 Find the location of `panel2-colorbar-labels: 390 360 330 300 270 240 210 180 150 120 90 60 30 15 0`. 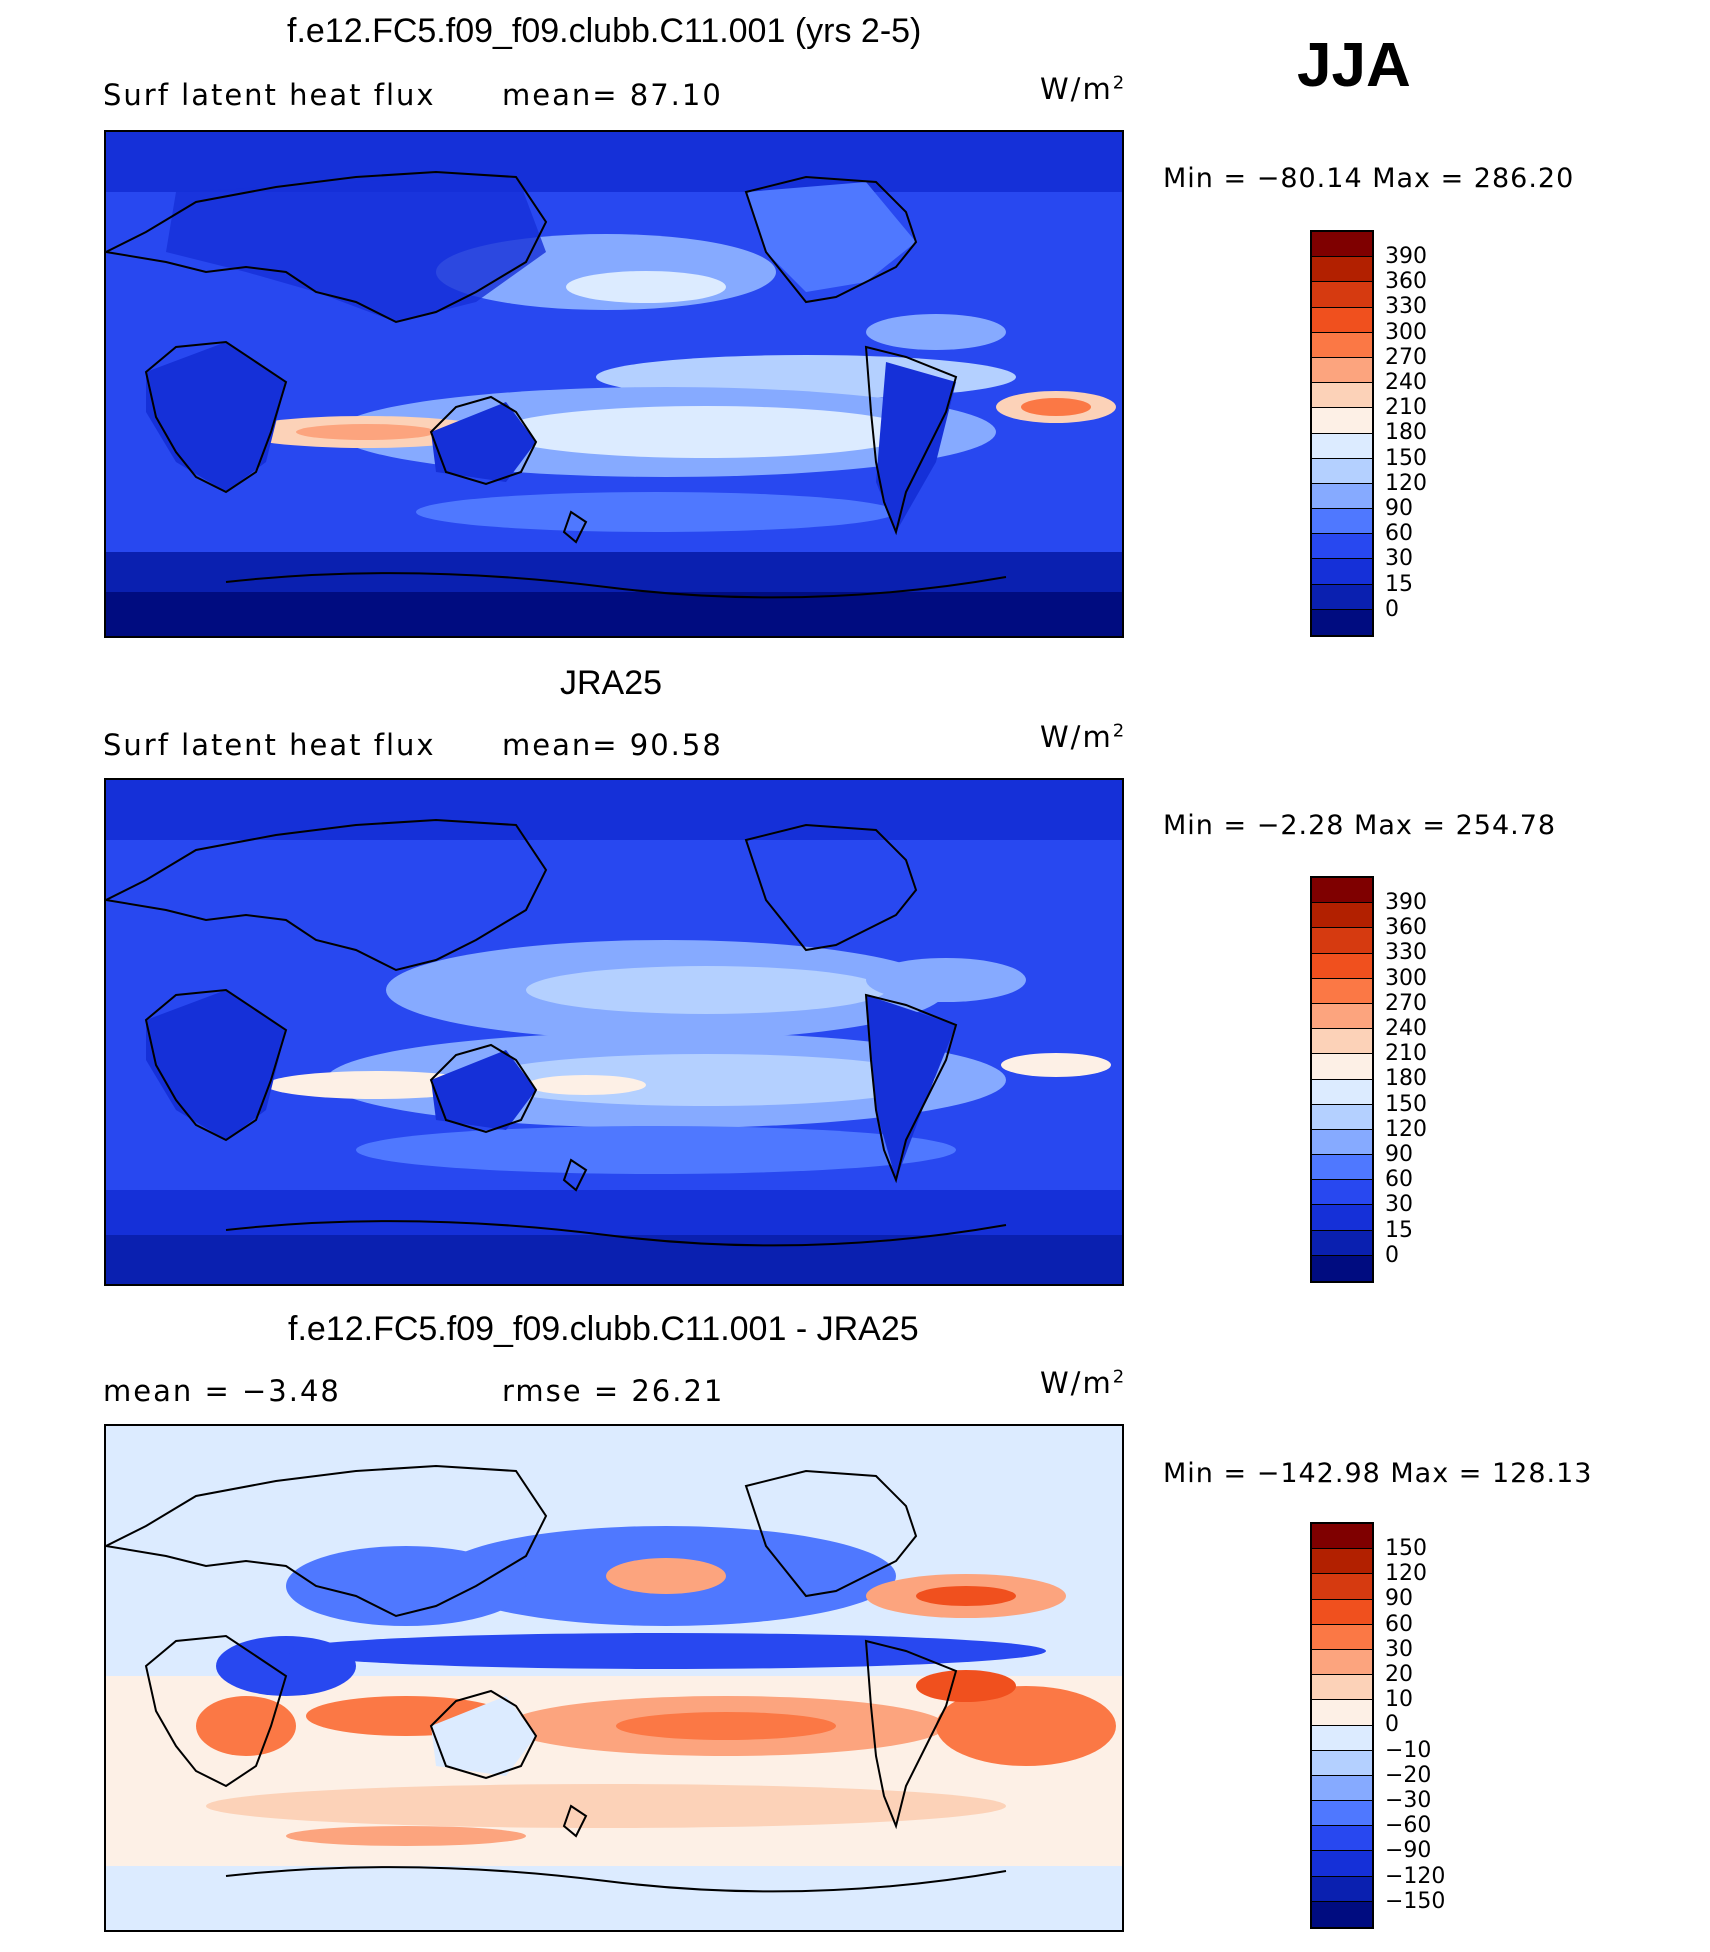

panel2-colorbar-labels: 390 360 330 300 270 240 210 180 150 120 90 60 30 15 0 is located at coordinates (1406, 1079).